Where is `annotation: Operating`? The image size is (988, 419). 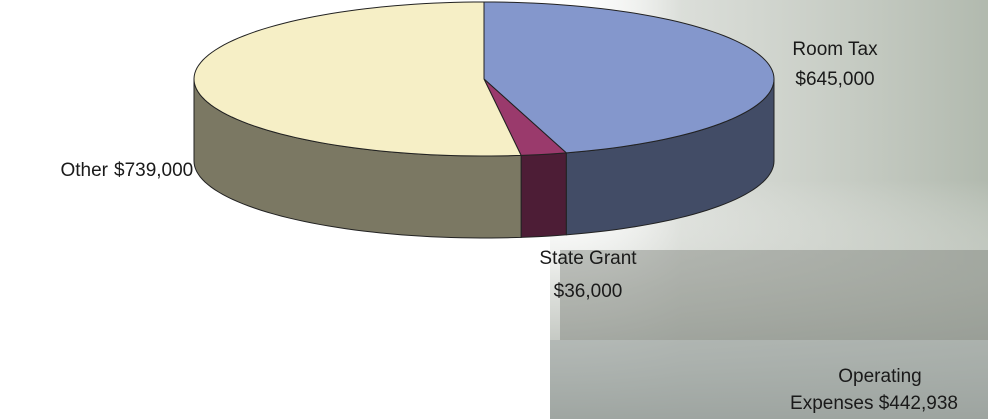 annotation: Operating is located at coordinates (879, 376).